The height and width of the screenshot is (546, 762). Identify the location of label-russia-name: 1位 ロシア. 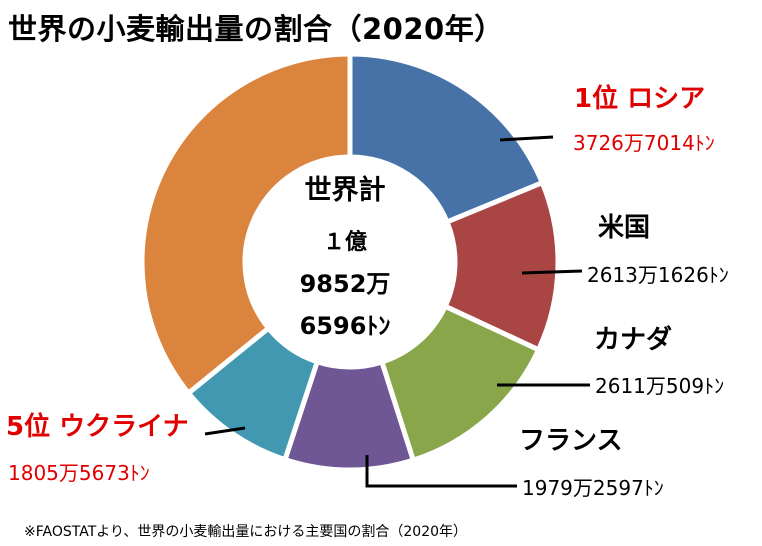
(640, 99).